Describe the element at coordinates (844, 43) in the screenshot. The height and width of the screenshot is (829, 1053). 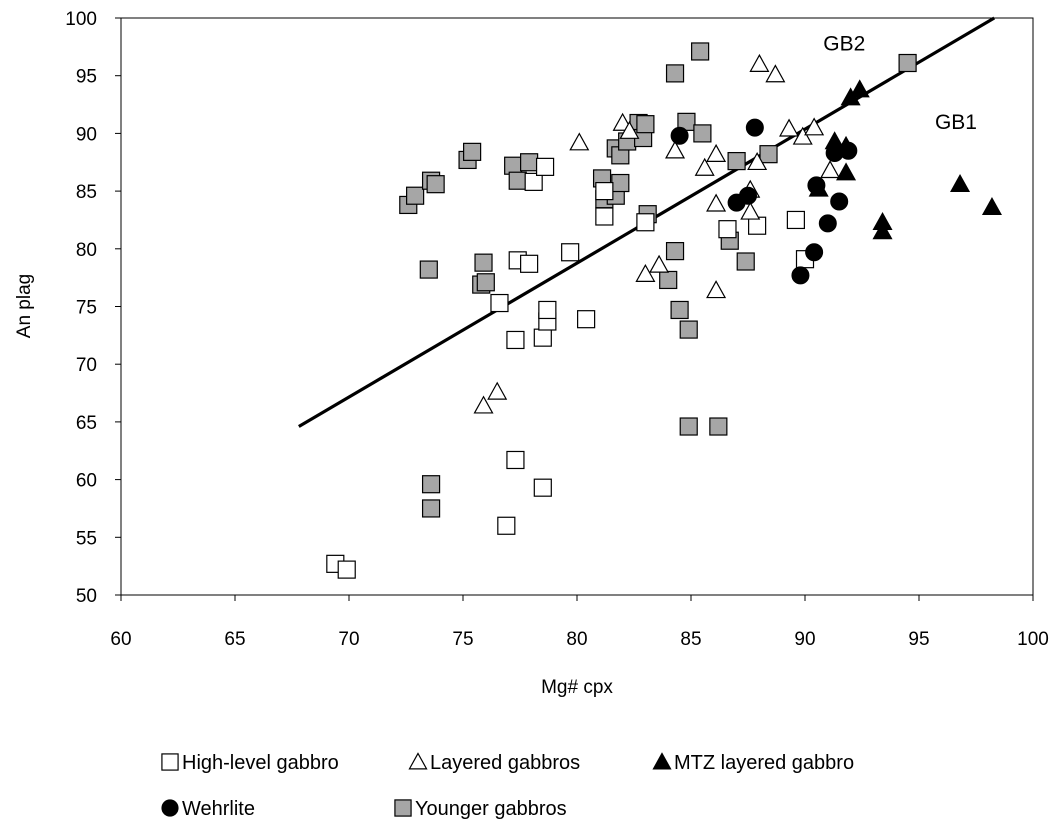
I see `annotation-label: GB2` at that location.